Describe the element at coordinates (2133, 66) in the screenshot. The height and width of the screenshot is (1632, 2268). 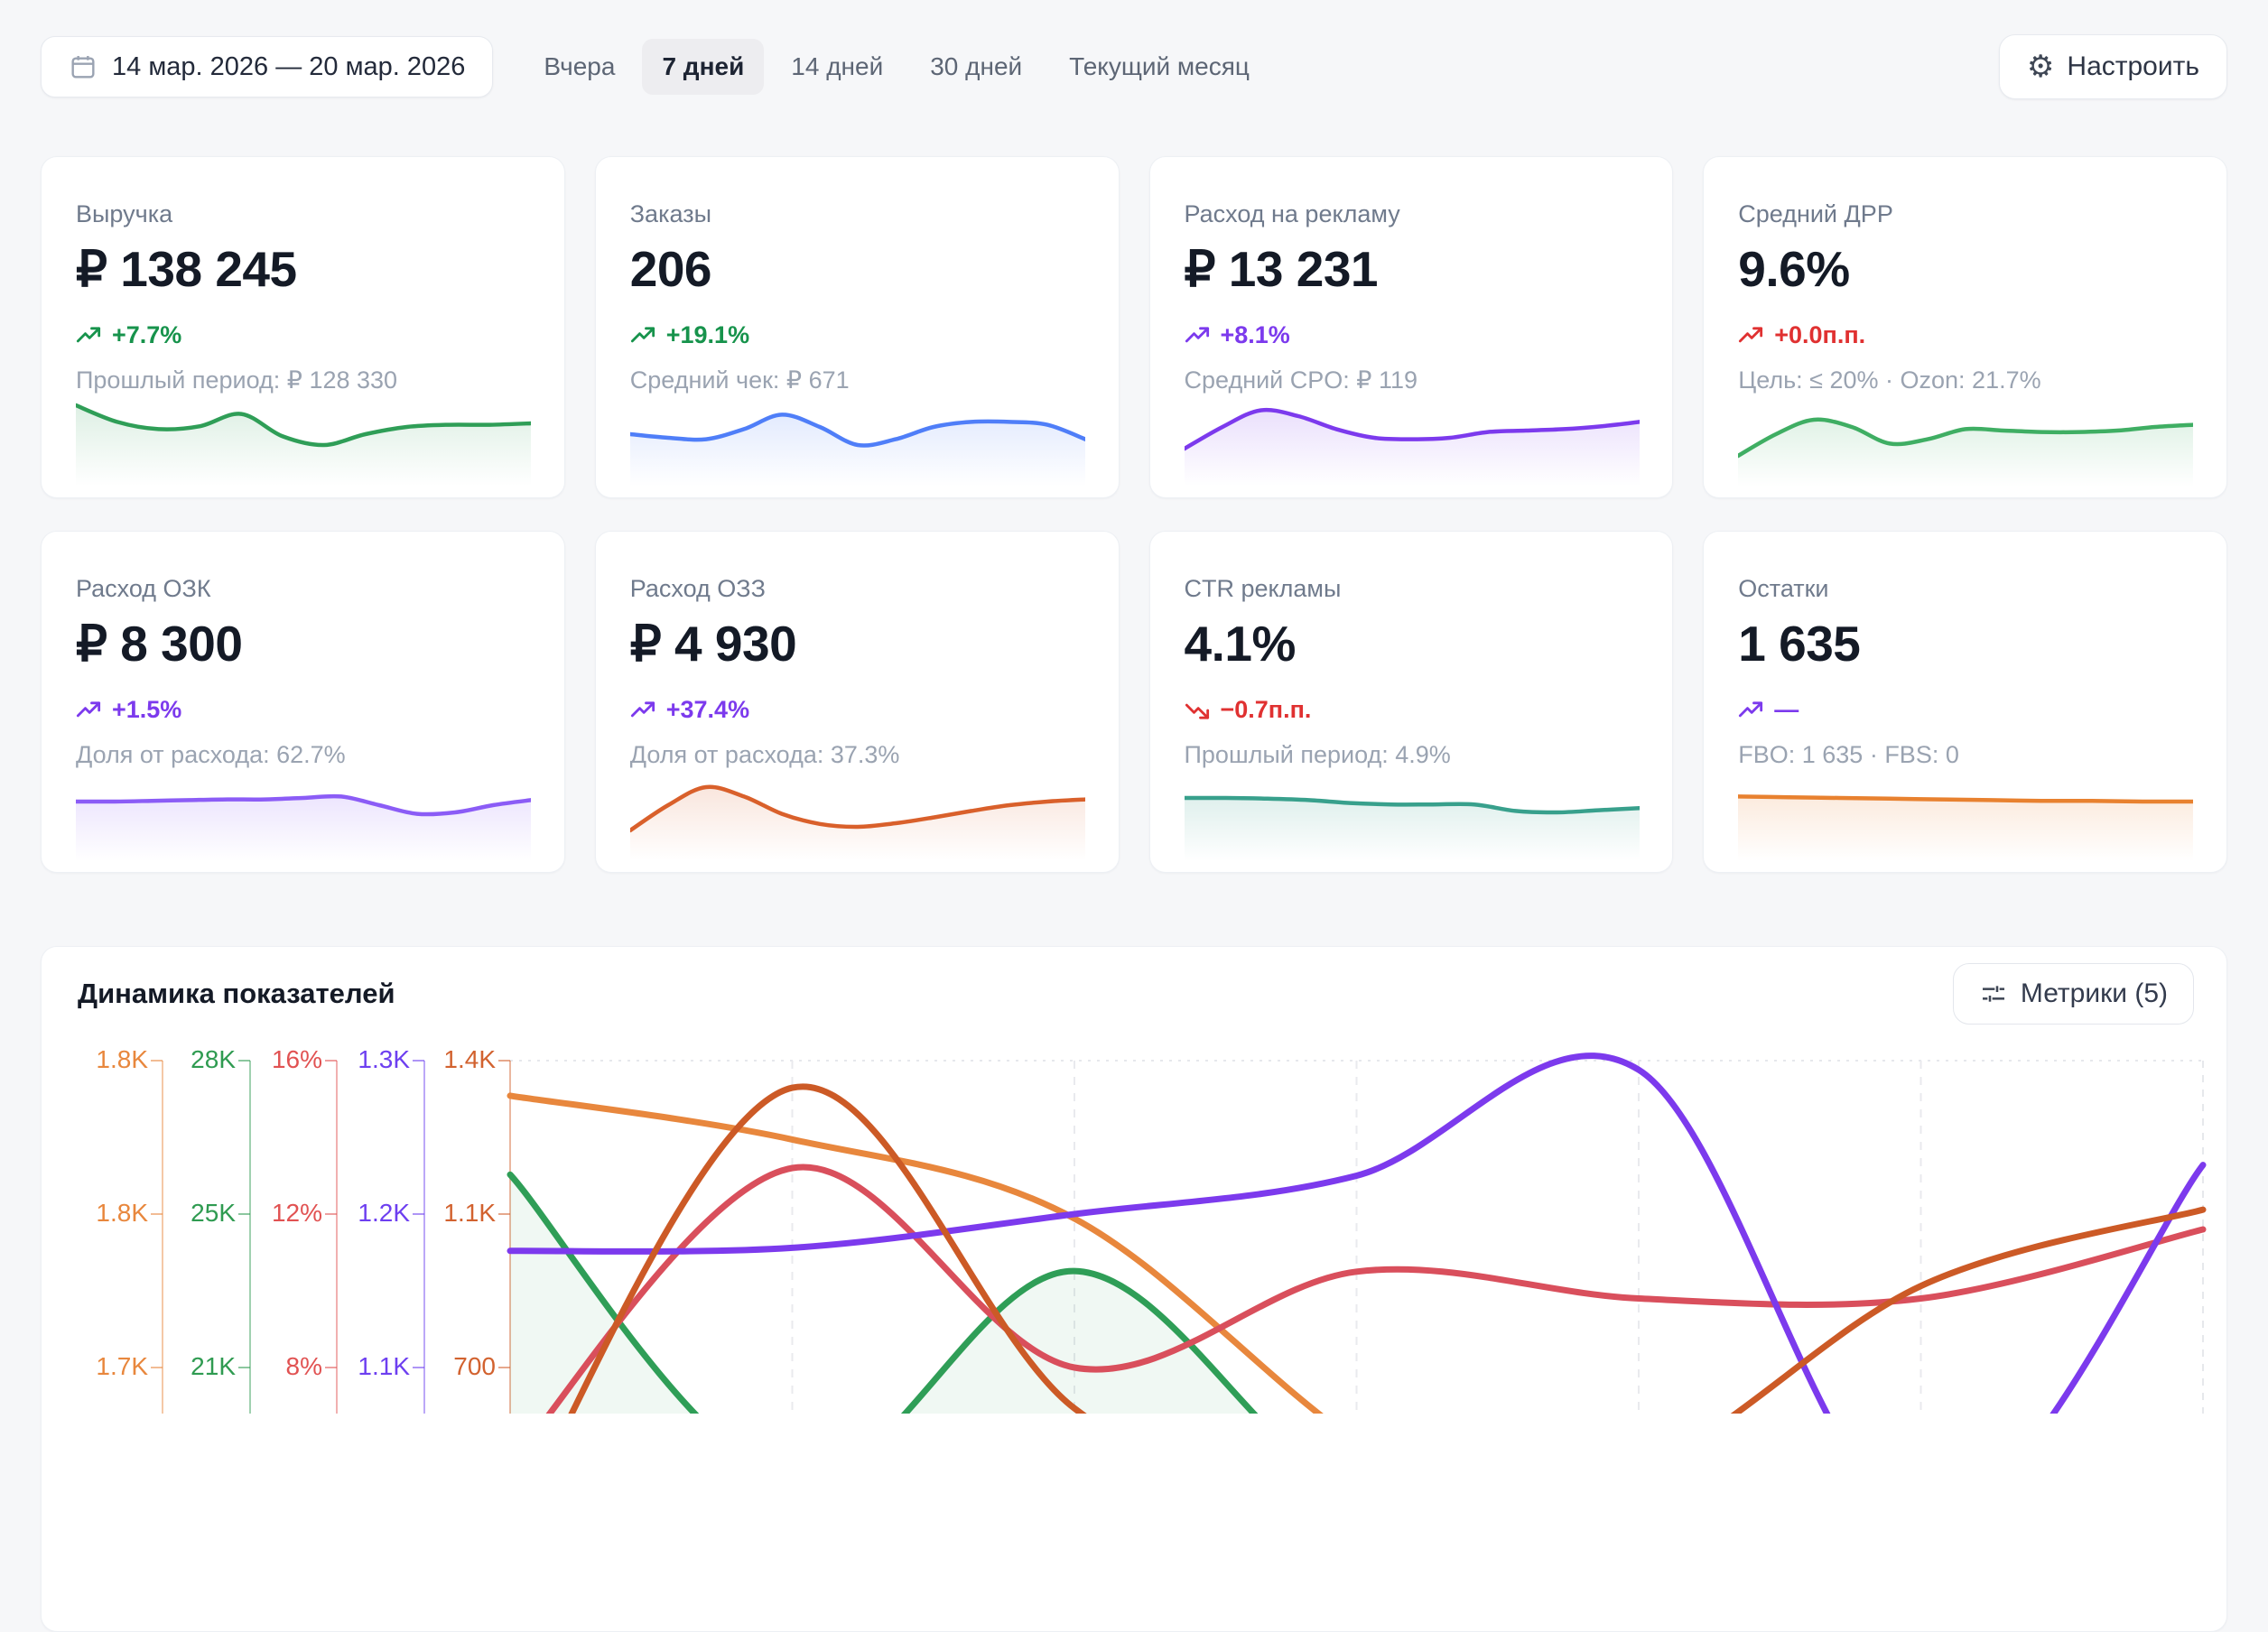
I see `settings-button-label: Настроить` at that location.